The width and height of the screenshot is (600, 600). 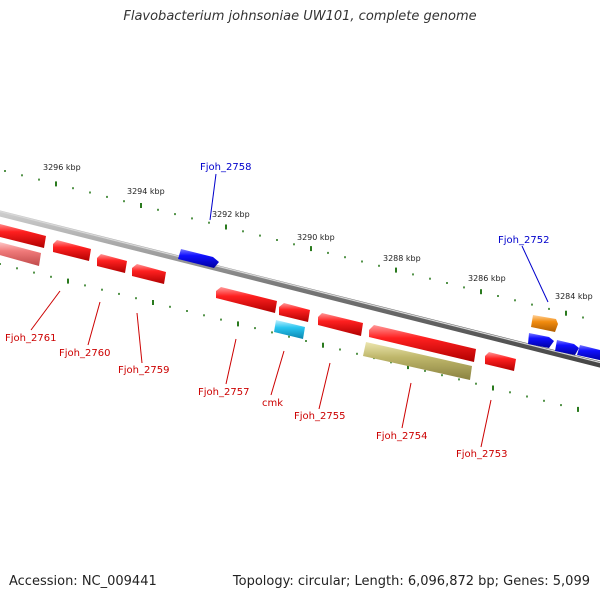 What do you see at coordinates (523, 240) in the screenshot?
I see `label-fjoh-2752: Fjoh_2752` at bounding box center [523, 240].